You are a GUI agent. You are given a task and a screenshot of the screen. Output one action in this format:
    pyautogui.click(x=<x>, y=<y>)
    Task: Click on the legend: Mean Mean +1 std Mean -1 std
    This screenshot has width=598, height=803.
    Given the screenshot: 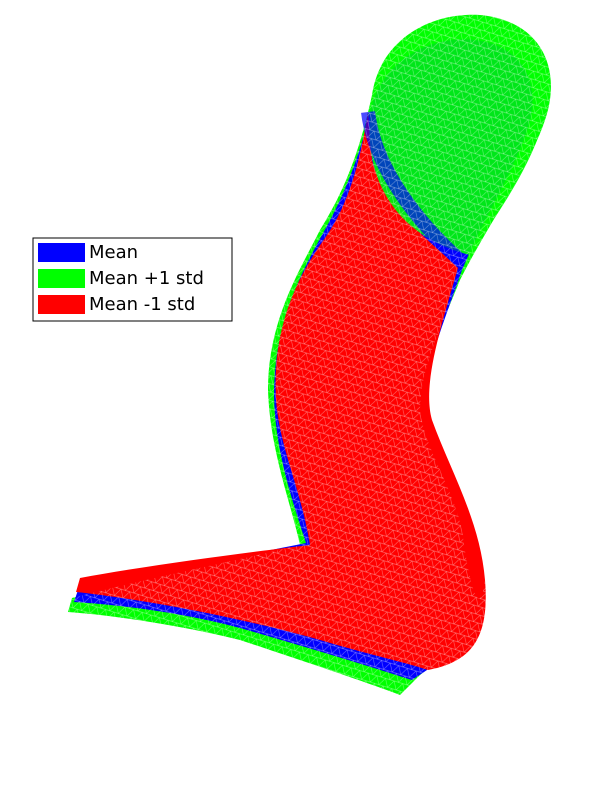 What is the action you would take?
    pyautogui.click(x=132, y=279)
    